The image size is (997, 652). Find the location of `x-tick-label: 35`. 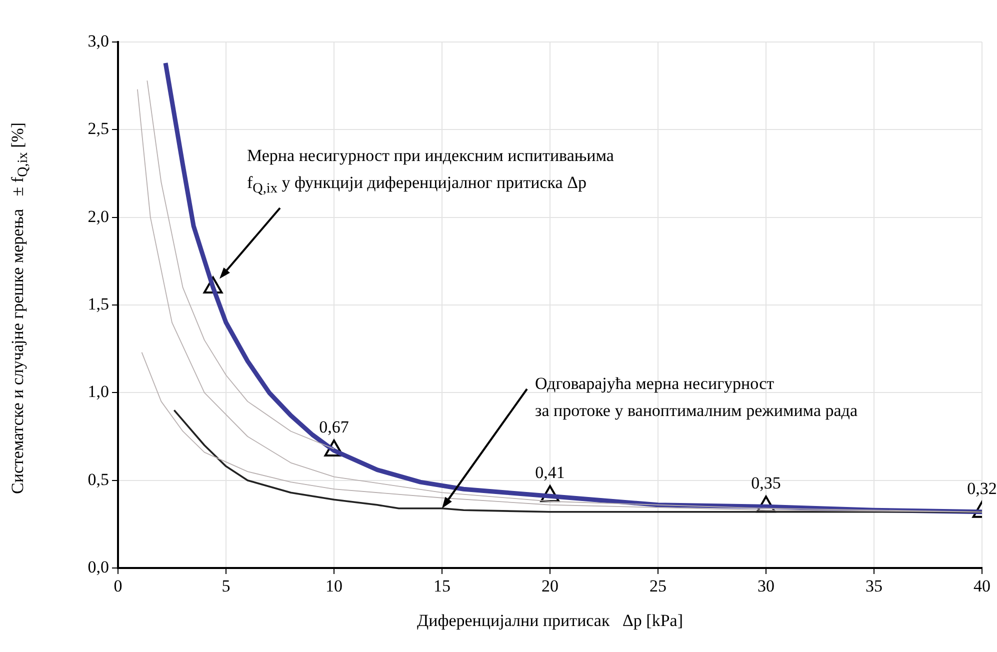

x-tick-label: 35 is located at coordinates (874, 586).